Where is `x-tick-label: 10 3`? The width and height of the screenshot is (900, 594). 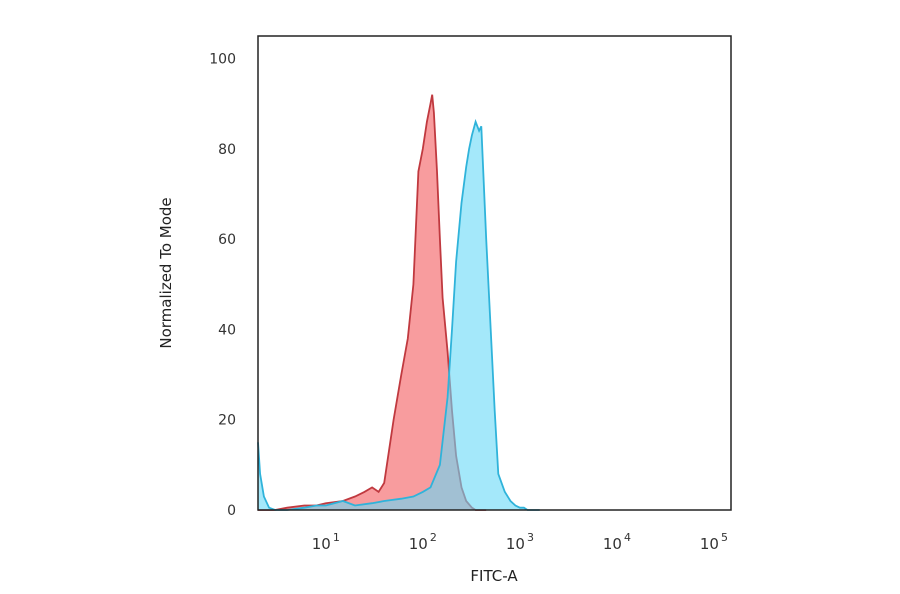 x-tick-label: 10 3 is located at coordinates (520, 542).